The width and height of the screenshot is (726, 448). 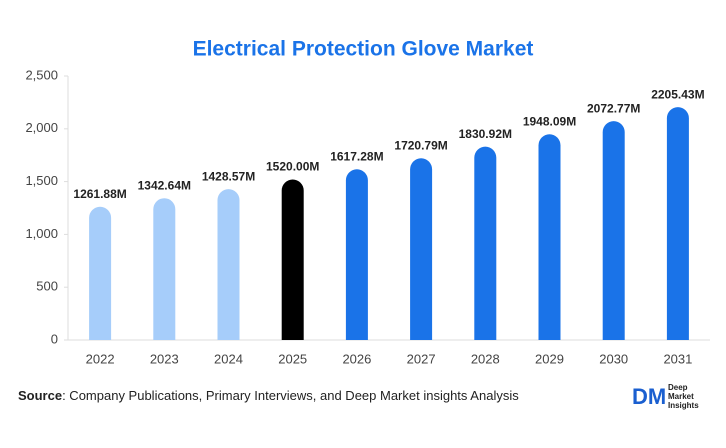 I want to click on x-tick-label: 2030, so click(x=613, y=358).